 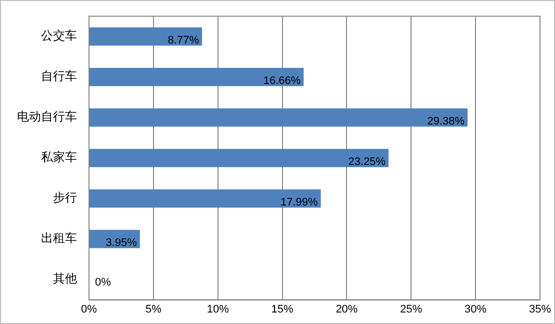 What do you see at coordinates (65, 279) in the screenshot?
I see `y-tick-label: 其他` at bounding box center [65, 279].